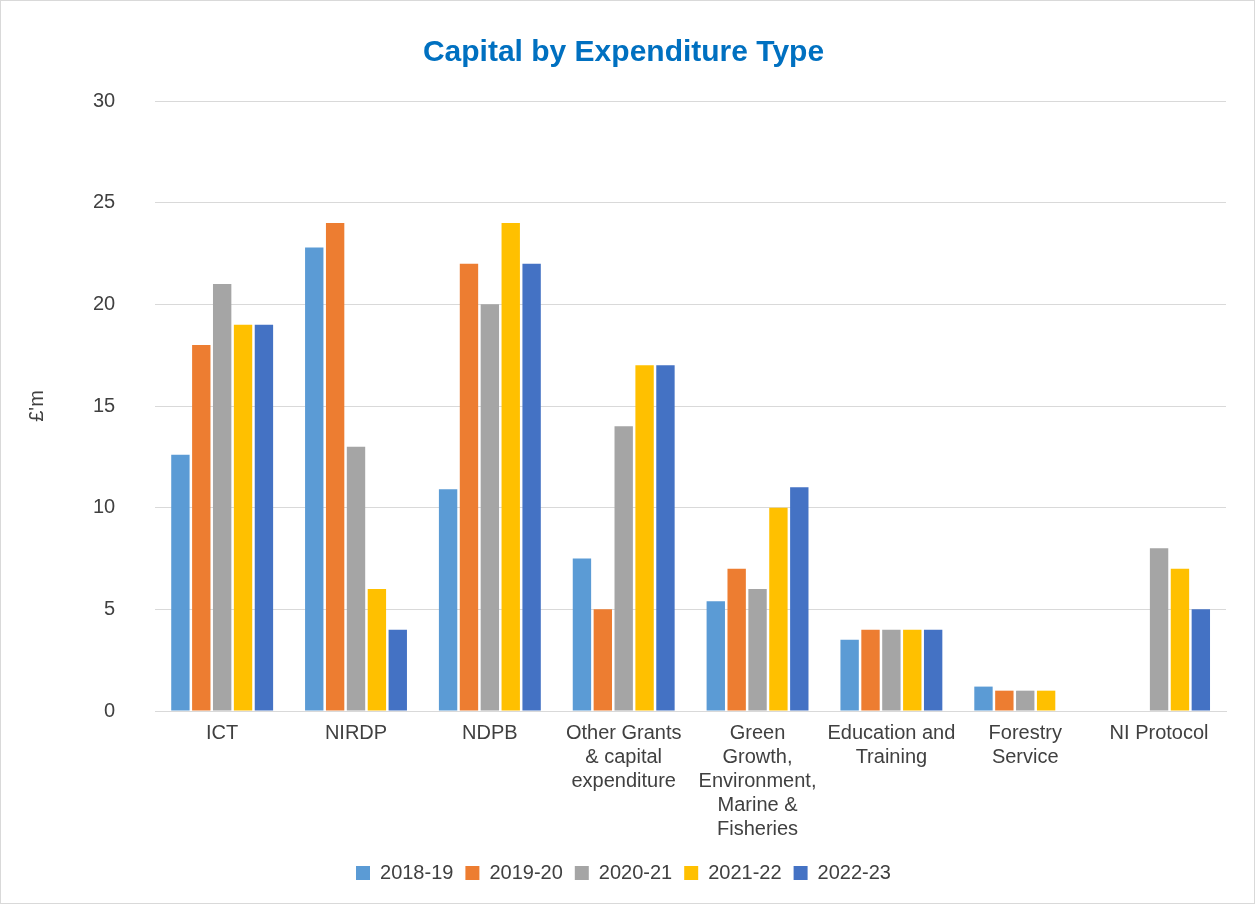 Image resolution: width=1255 pixels, height=904 pixels. What do you see at coordinates (104, 506) in the screenshot?
I see `y-tick-label: 10` at bounding box center [104, 506].